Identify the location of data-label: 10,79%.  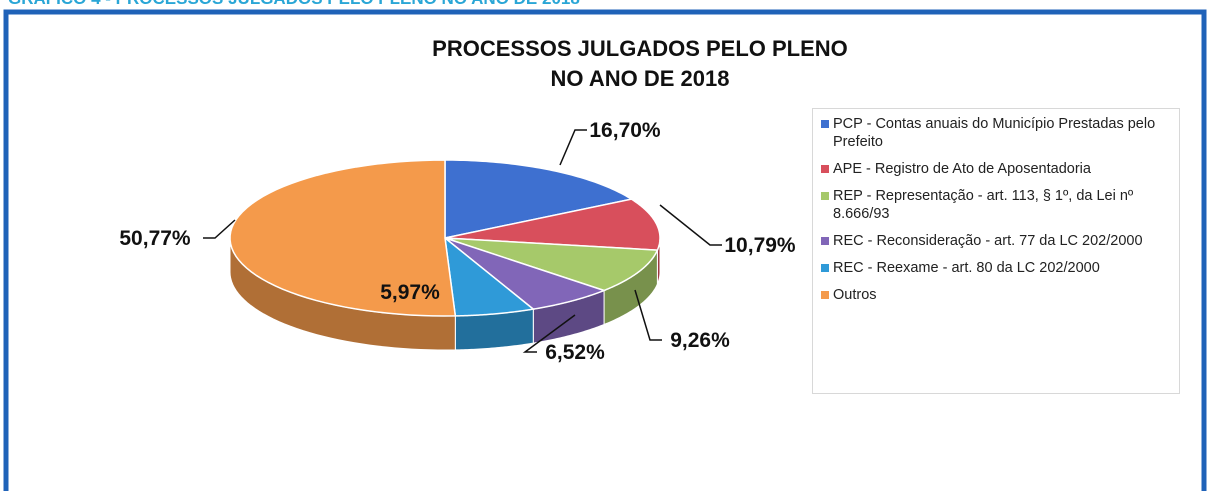
(760, 245).